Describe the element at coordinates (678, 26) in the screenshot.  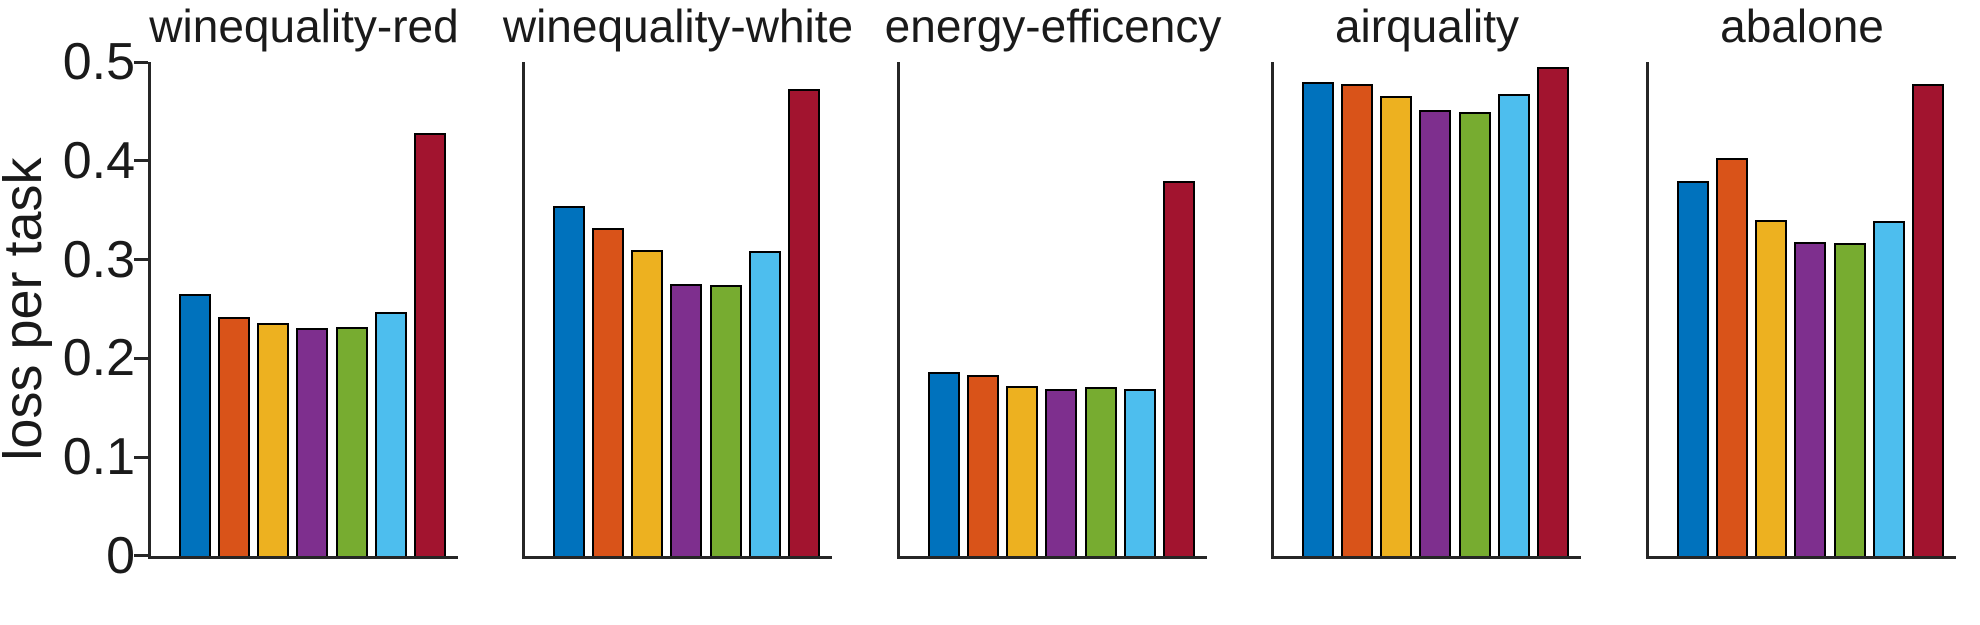
I see `subplot-title: winequality-white` at that location.